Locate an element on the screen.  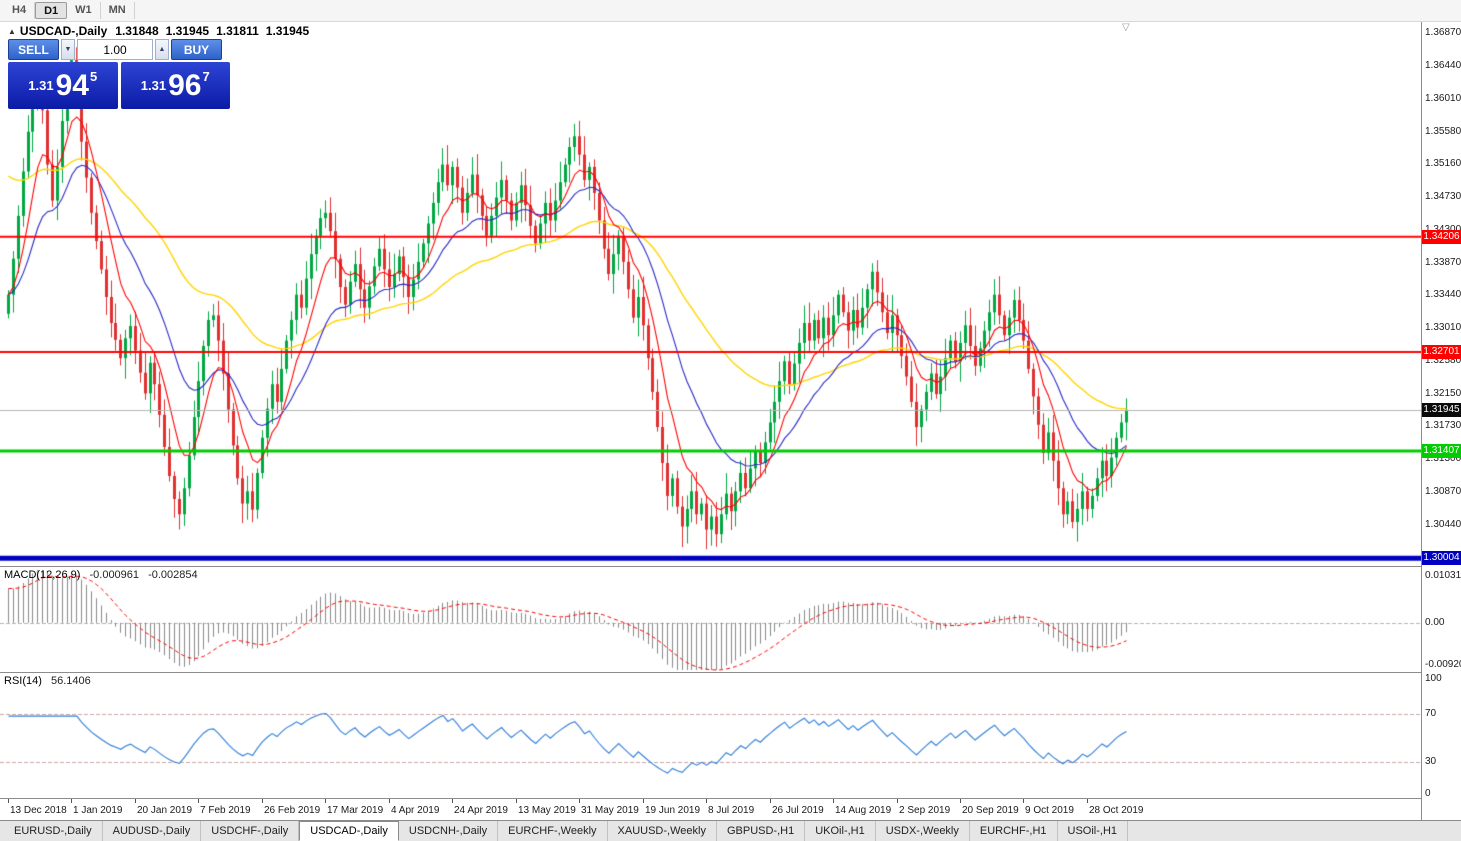
chart-tab-eurusd-daily: EURUSD-,Daily is located at coordinates (53, 831).